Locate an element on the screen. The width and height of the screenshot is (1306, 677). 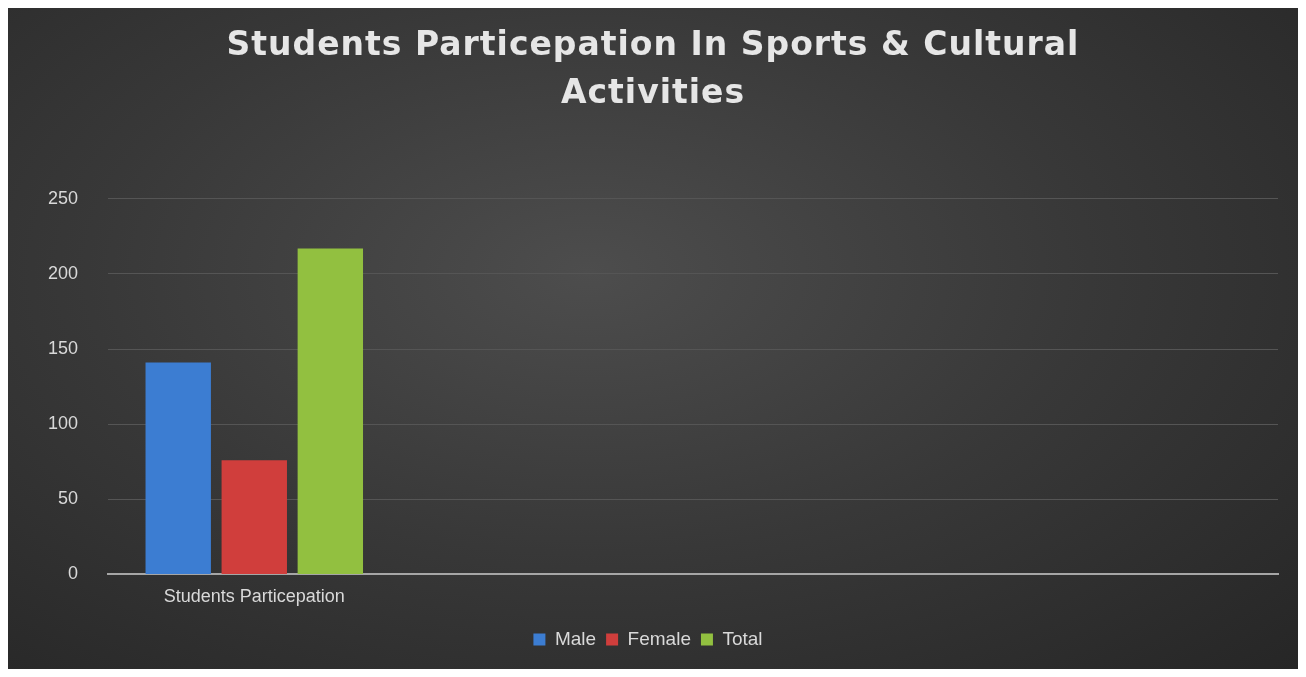
legend-label: Total is located at coordinates (742, 638).